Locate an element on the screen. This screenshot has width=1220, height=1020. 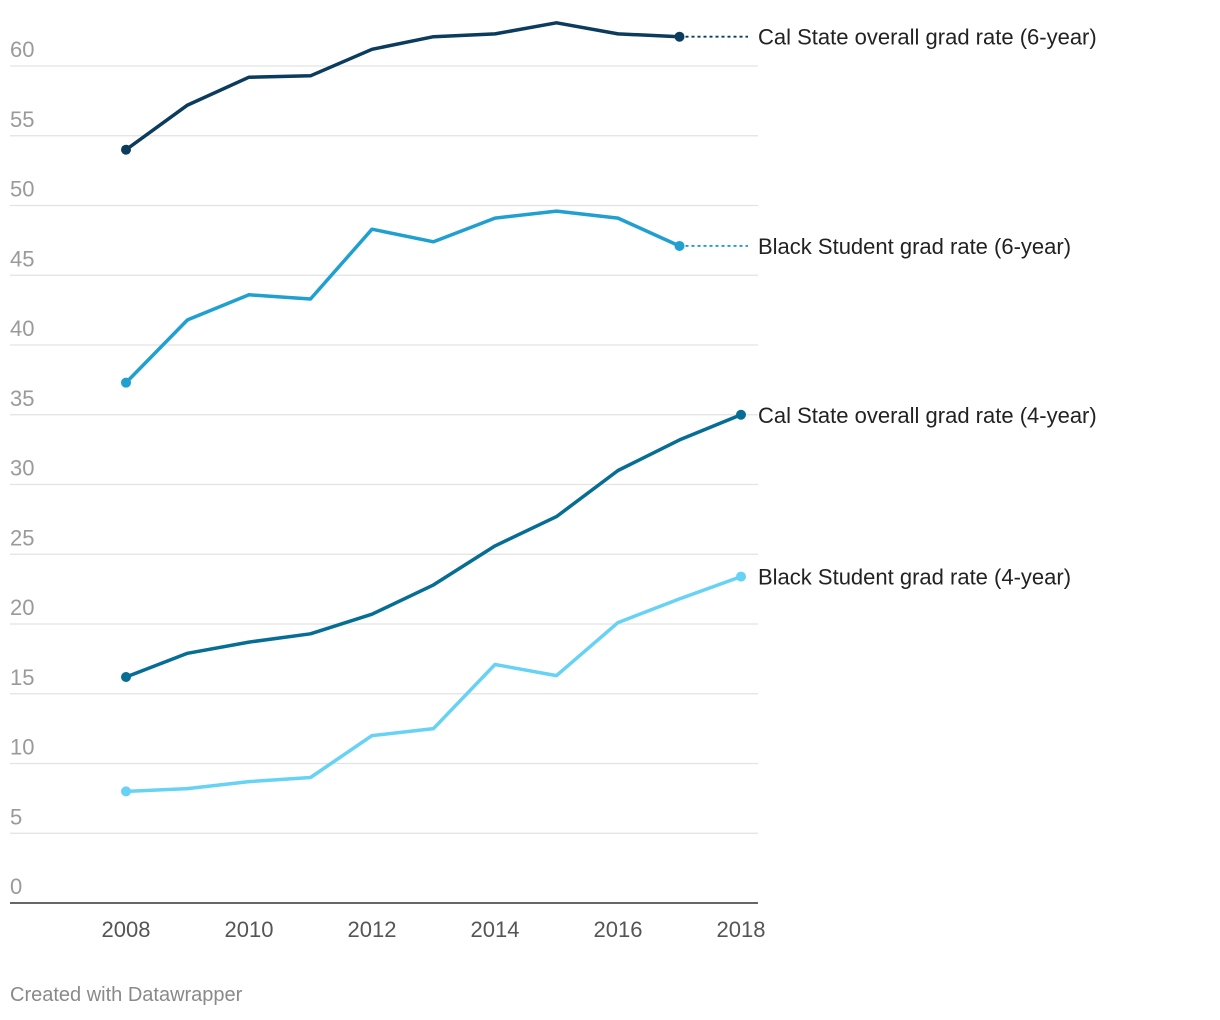
y-tick-label-10: 10 is located at coordinates (22, 747).